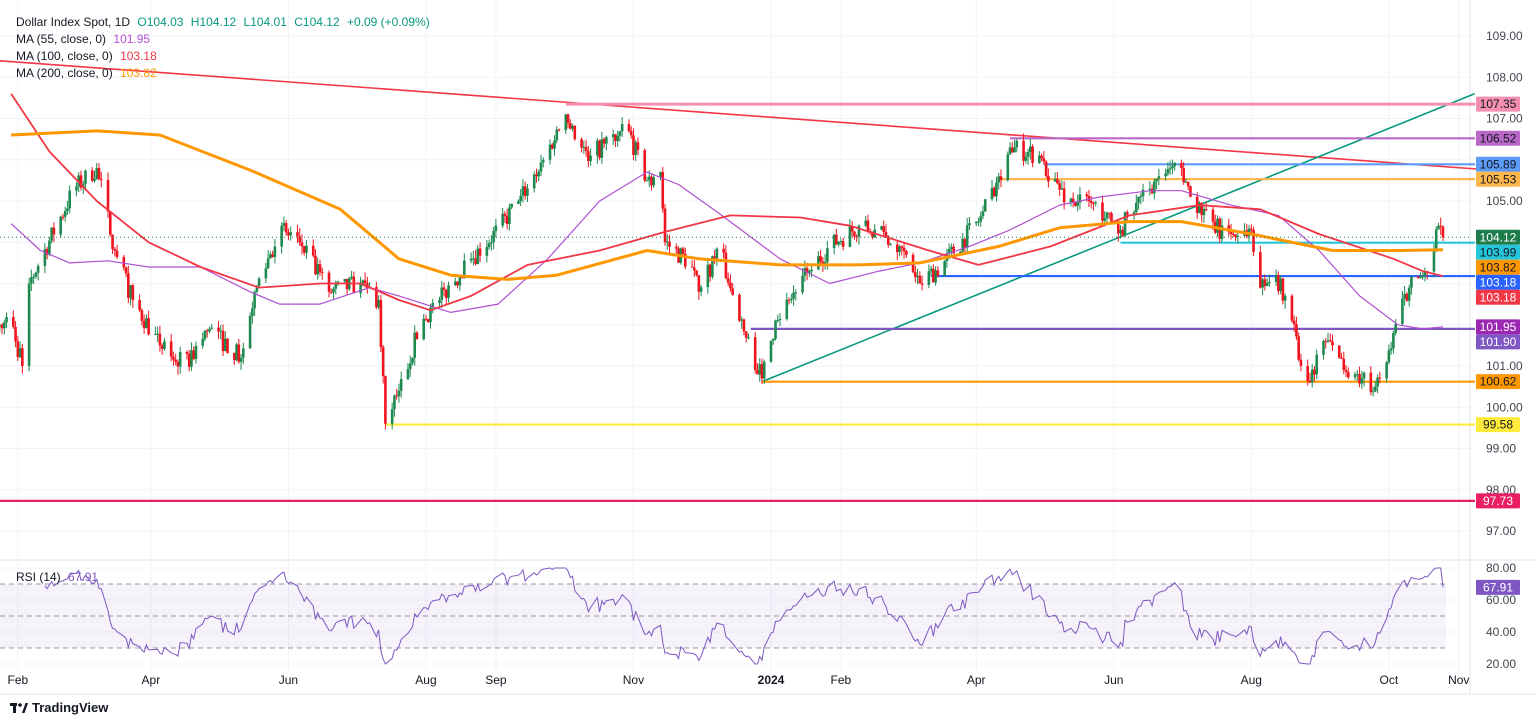  I want to click on rsi-legend: RSI (14) 67.91, so click(57, 577).